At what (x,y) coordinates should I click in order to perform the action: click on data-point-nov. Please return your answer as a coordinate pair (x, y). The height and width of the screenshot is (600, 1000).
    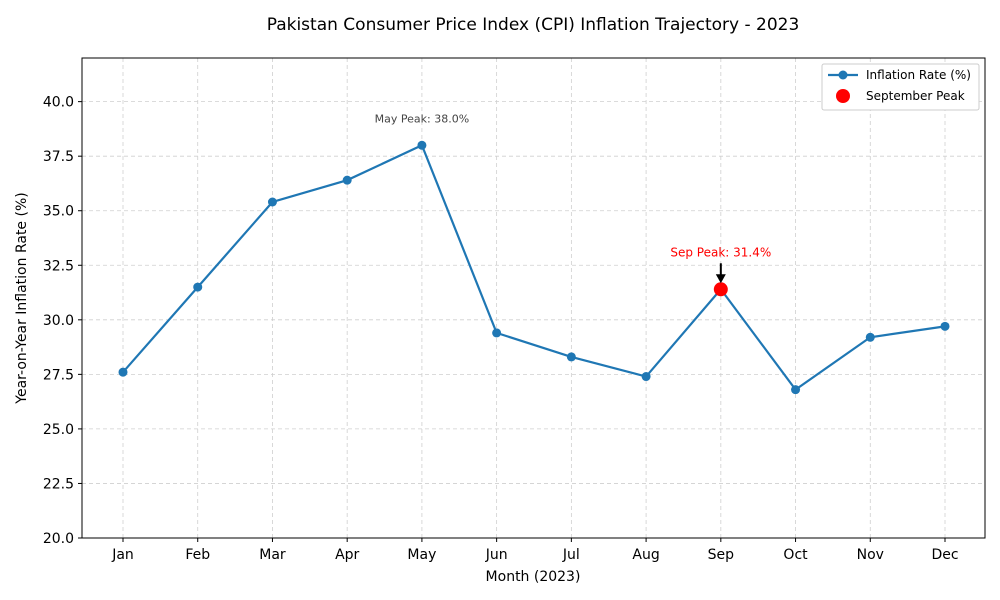
    Looking at the image, I should click on (870, 337).